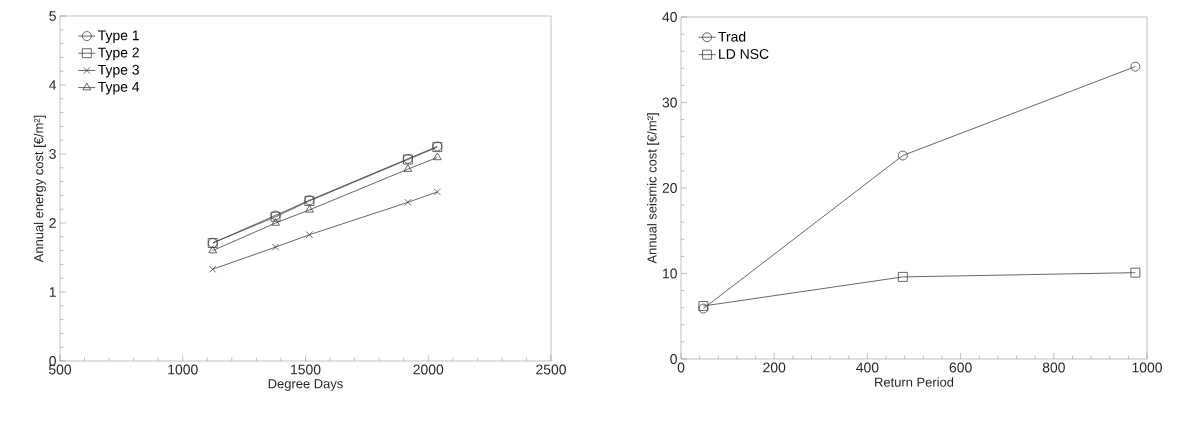 The width and height of the screenshot is (1184, 432). I want to click on y-tick-label: 3, so click(52, 154).